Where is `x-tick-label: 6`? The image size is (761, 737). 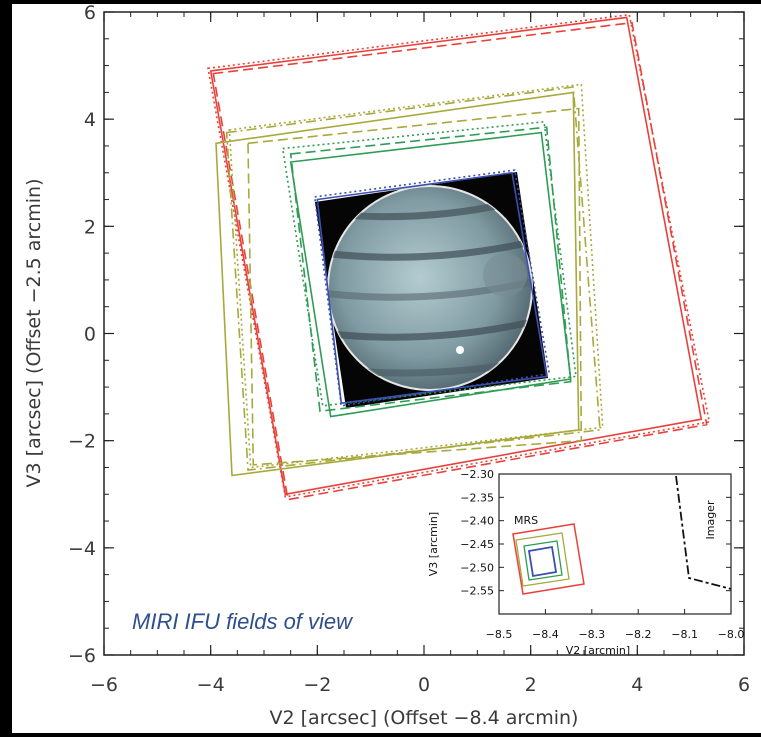
x-tick-label: 6 is located at coordinates (744, 685).